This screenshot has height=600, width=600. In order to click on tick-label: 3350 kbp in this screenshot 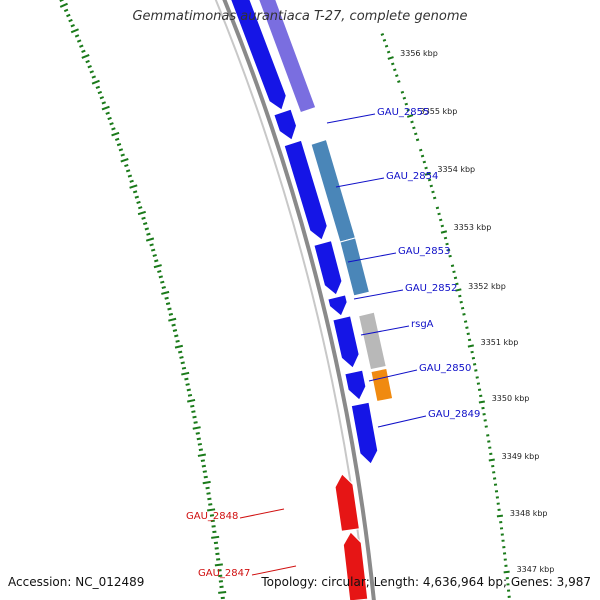, I will do `click(510, 399)`.